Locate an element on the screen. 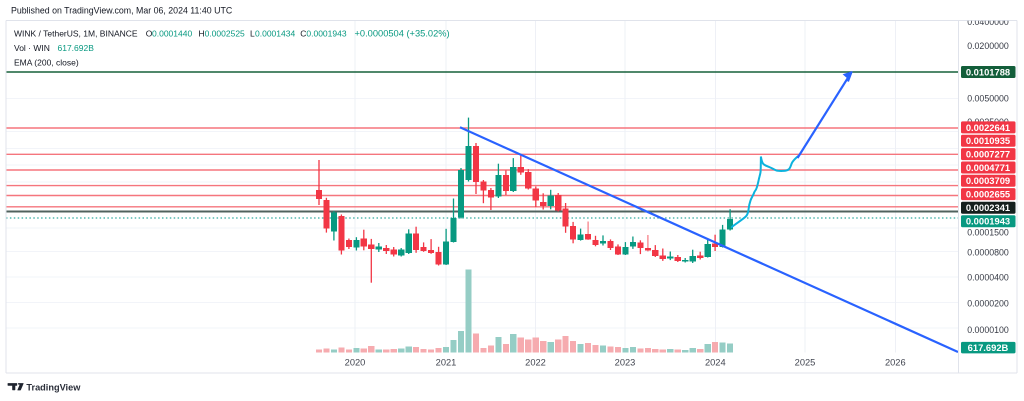 Image resolution: width=1024 pixels, height=401 pixels. svg-text: 0.0200000 is located at coordinates (988, 46).